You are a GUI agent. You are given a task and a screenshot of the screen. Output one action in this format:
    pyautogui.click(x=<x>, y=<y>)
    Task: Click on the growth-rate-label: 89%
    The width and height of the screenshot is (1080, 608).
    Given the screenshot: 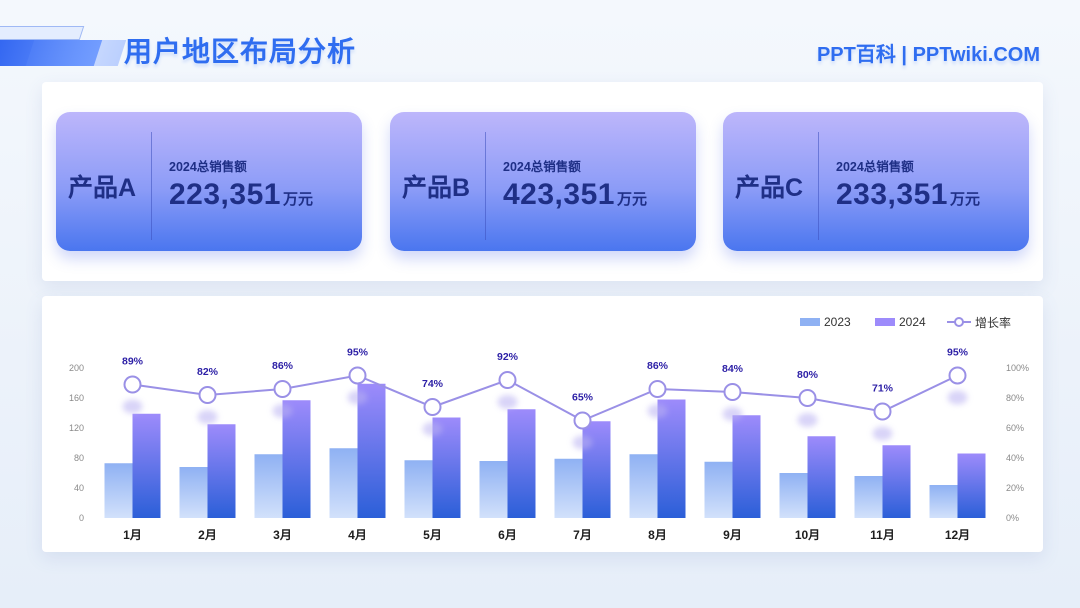 What is the action you would take?
    pyautogui.click(x=133, y=362)
    